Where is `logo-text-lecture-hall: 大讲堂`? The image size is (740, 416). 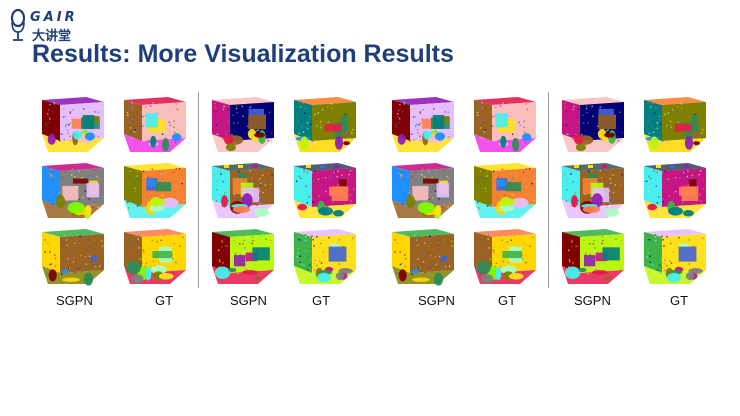 logo-text-lecture-hall: 大讲堂 is located at coordinates (52, 36).